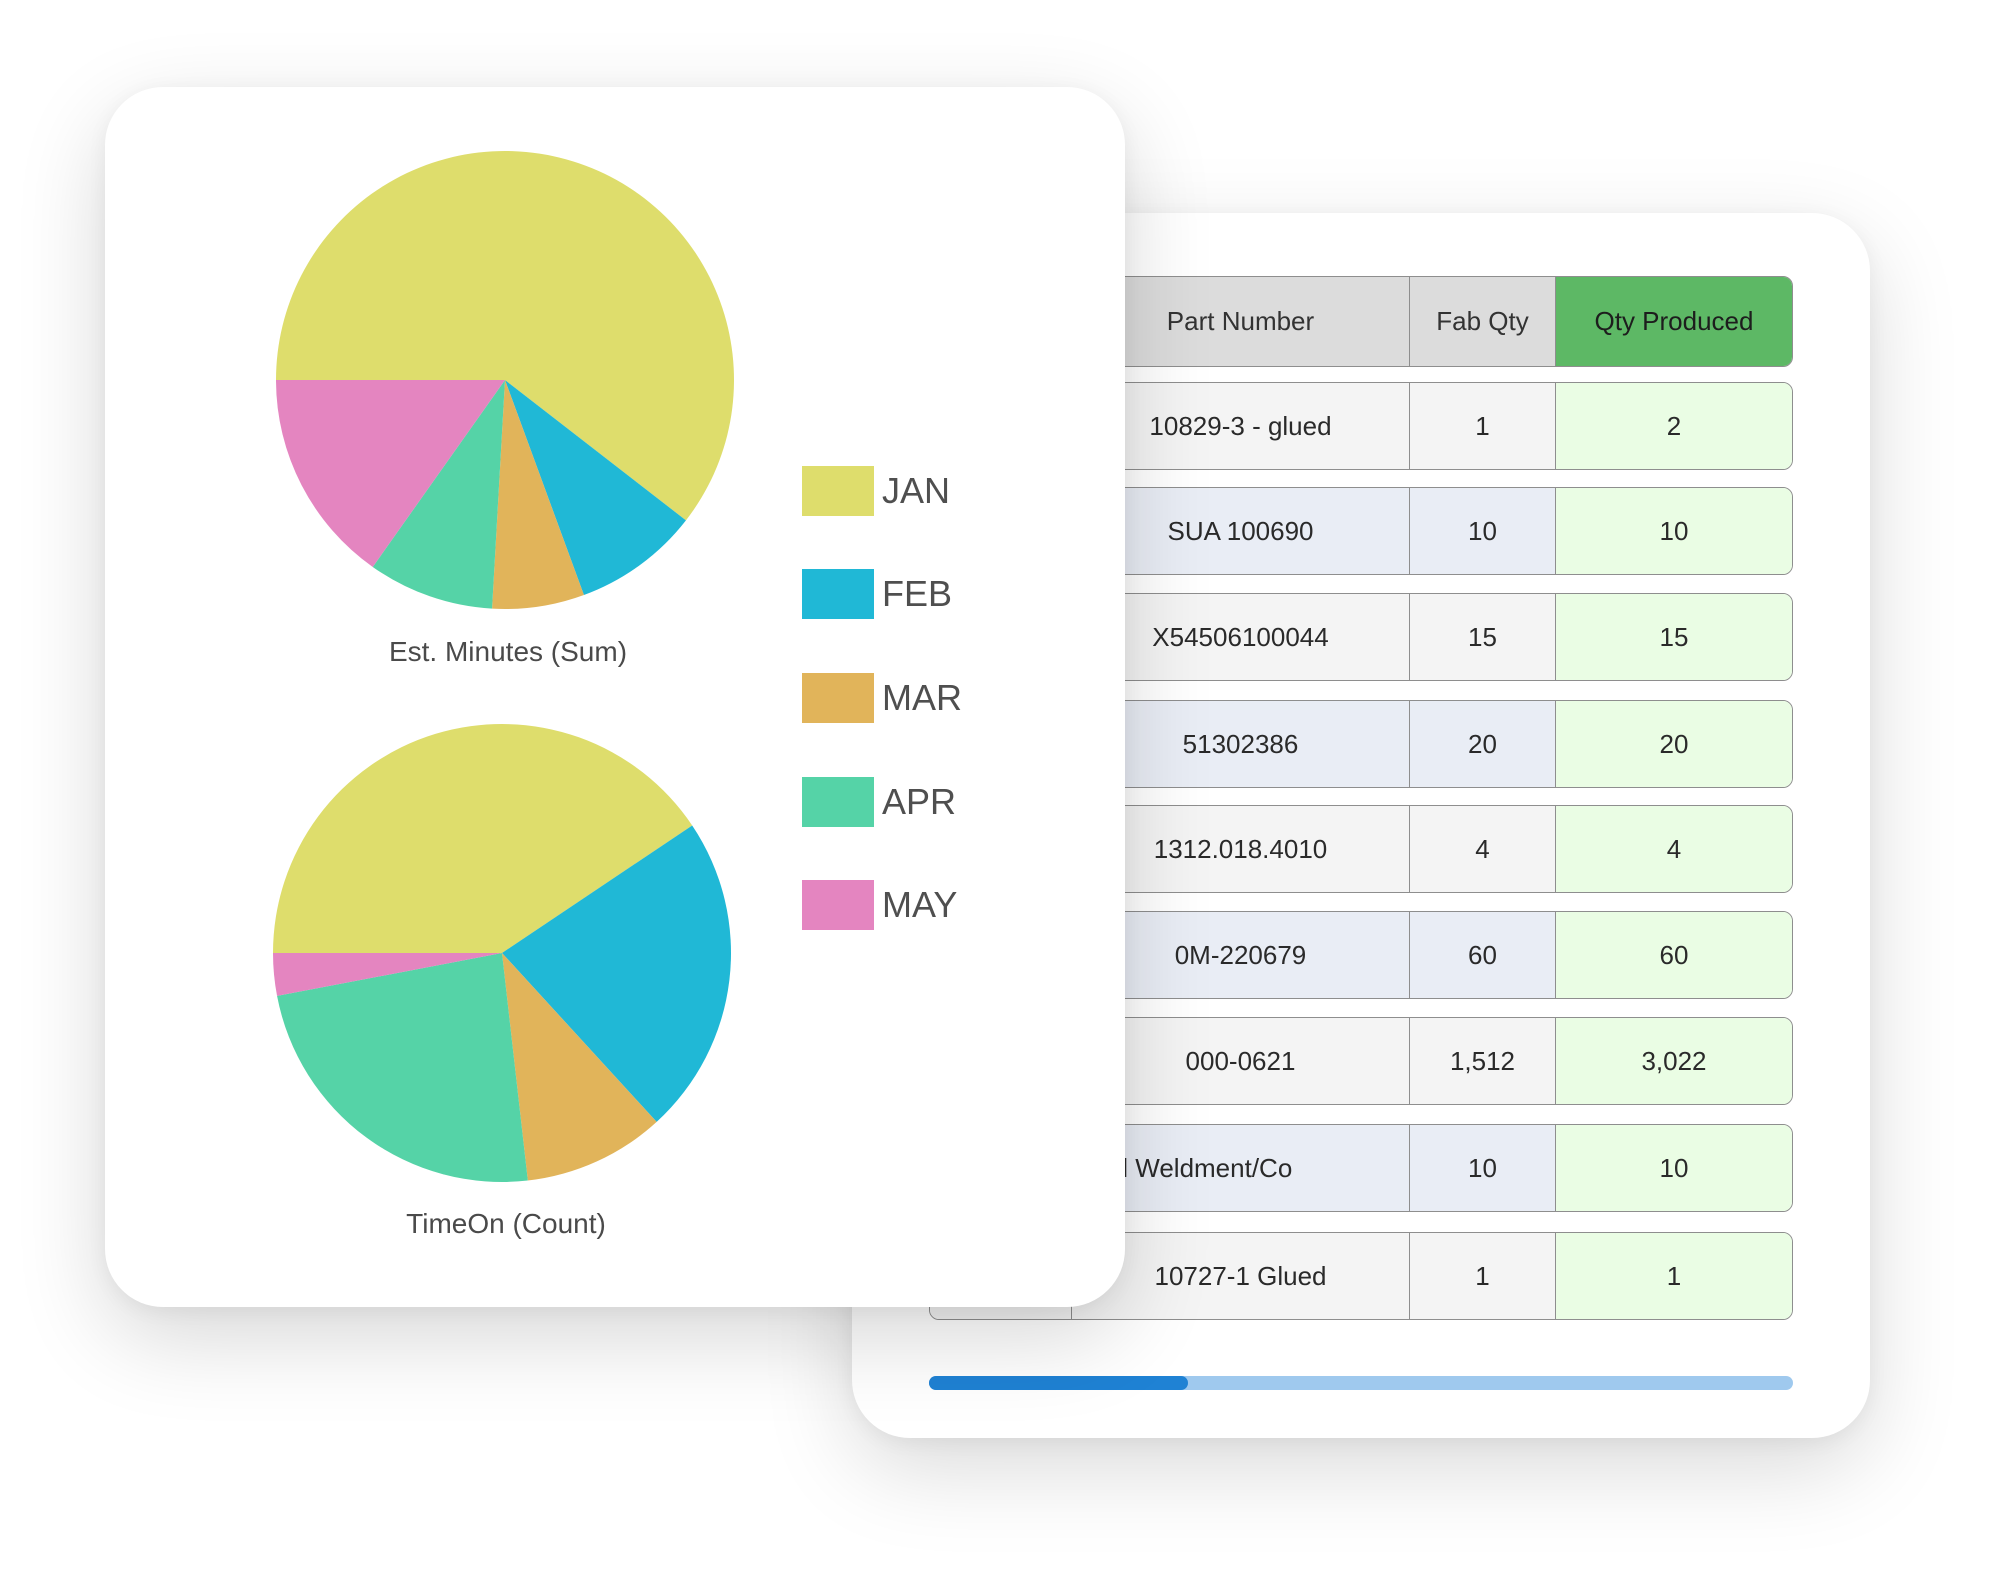 The height and width of the screenshot is (1579, 2000). Describe the element at coordinates (1674, 637) in the screenshot. I see `qty-produced-cell: 15` at that location.